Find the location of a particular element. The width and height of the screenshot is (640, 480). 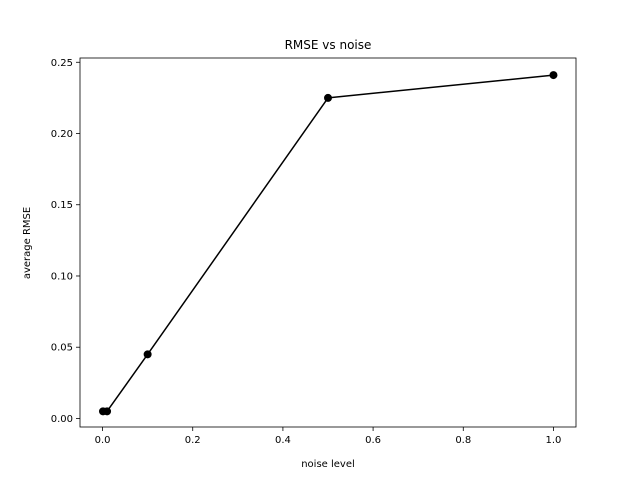

x-tick-label: 0.6 is located at coordinates (373, 440).